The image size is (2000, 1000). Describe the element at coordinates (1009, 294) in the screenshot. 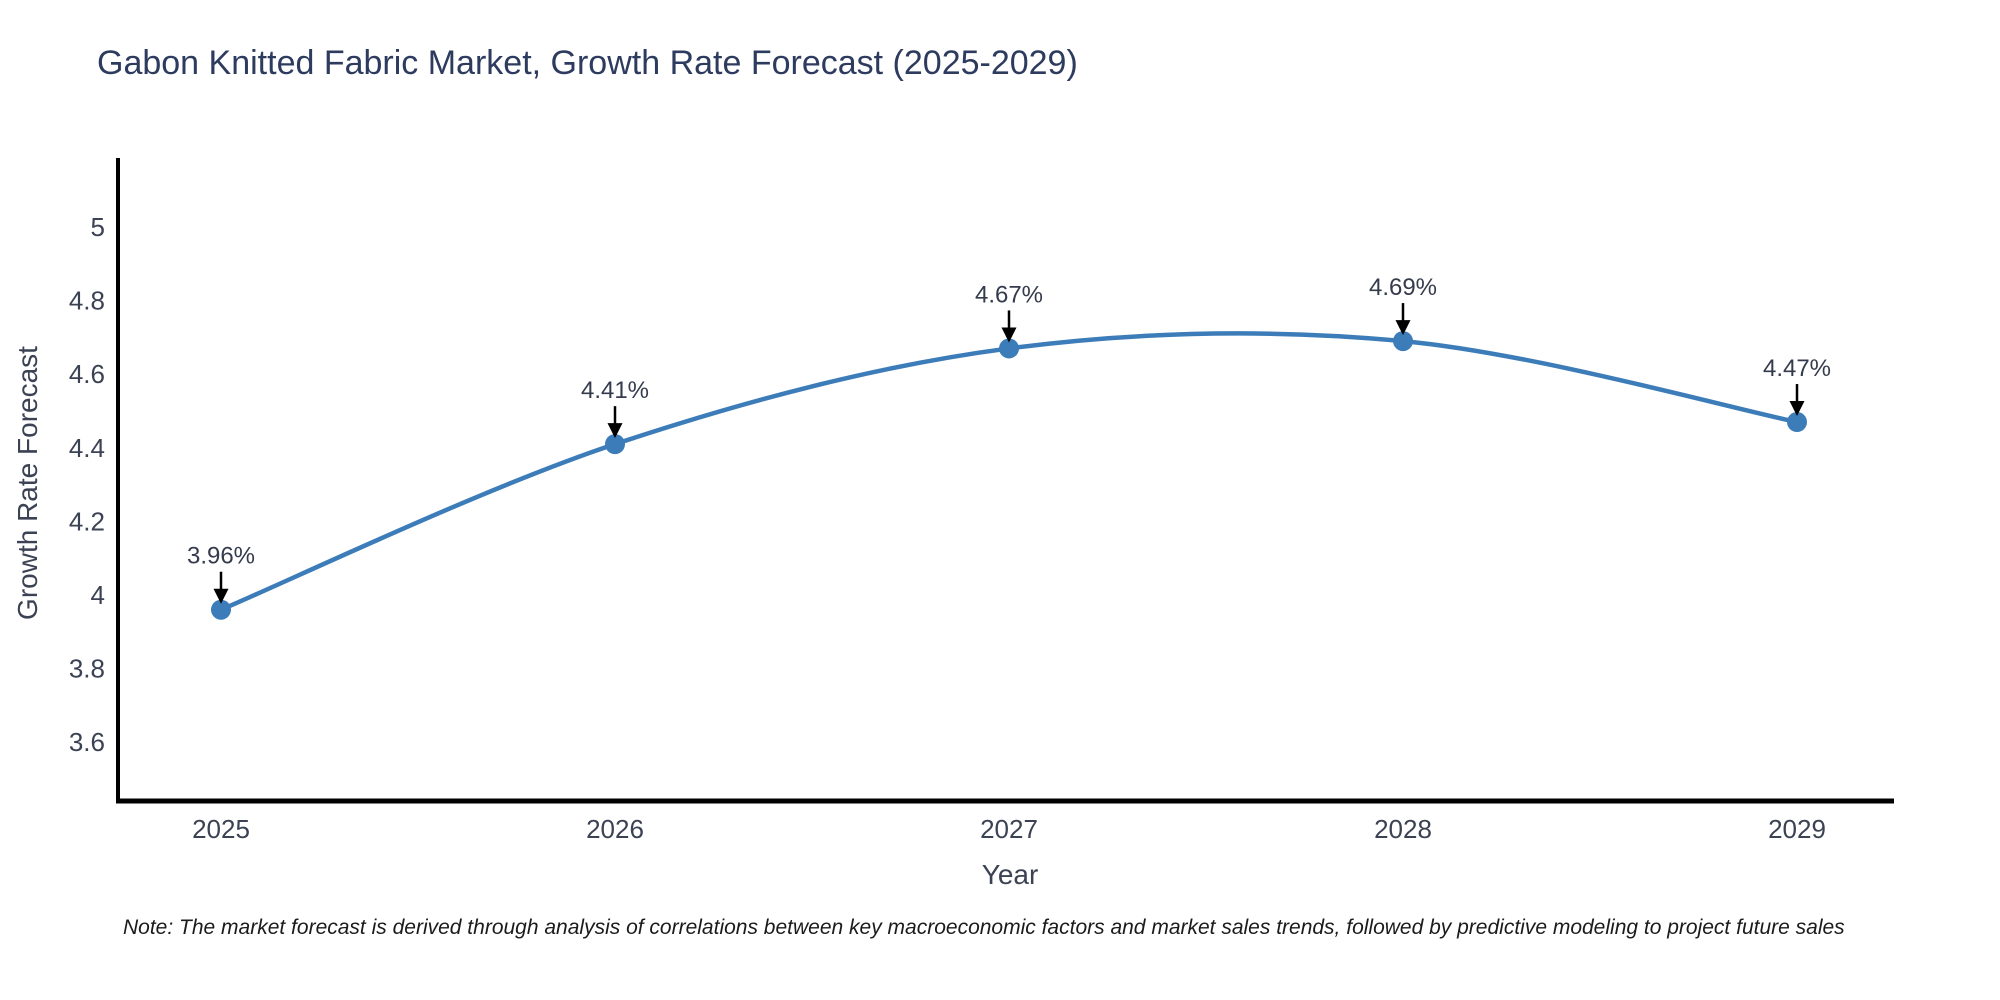

I see `point-value-label: 4.67%` at that location.